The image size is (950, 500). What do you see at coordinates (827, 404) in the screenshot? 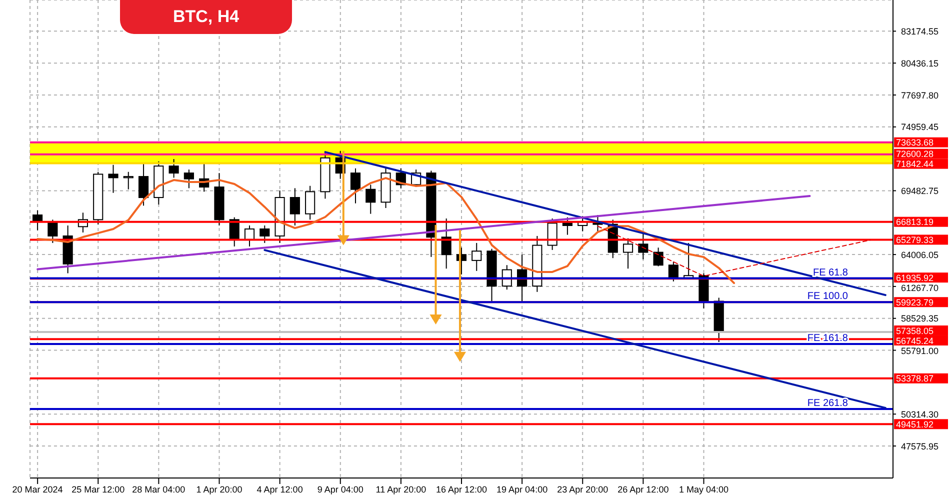
I see `annotation: FE 261.8` at bounding box center [827, 404].